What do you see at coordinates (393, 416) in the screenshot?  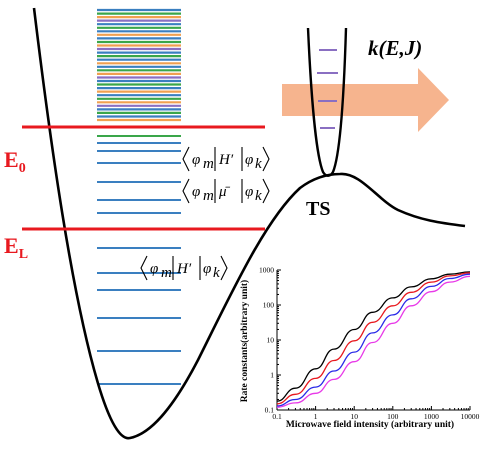 I see `inset-x-tick-label: 100` at bounding box center [393, 416].